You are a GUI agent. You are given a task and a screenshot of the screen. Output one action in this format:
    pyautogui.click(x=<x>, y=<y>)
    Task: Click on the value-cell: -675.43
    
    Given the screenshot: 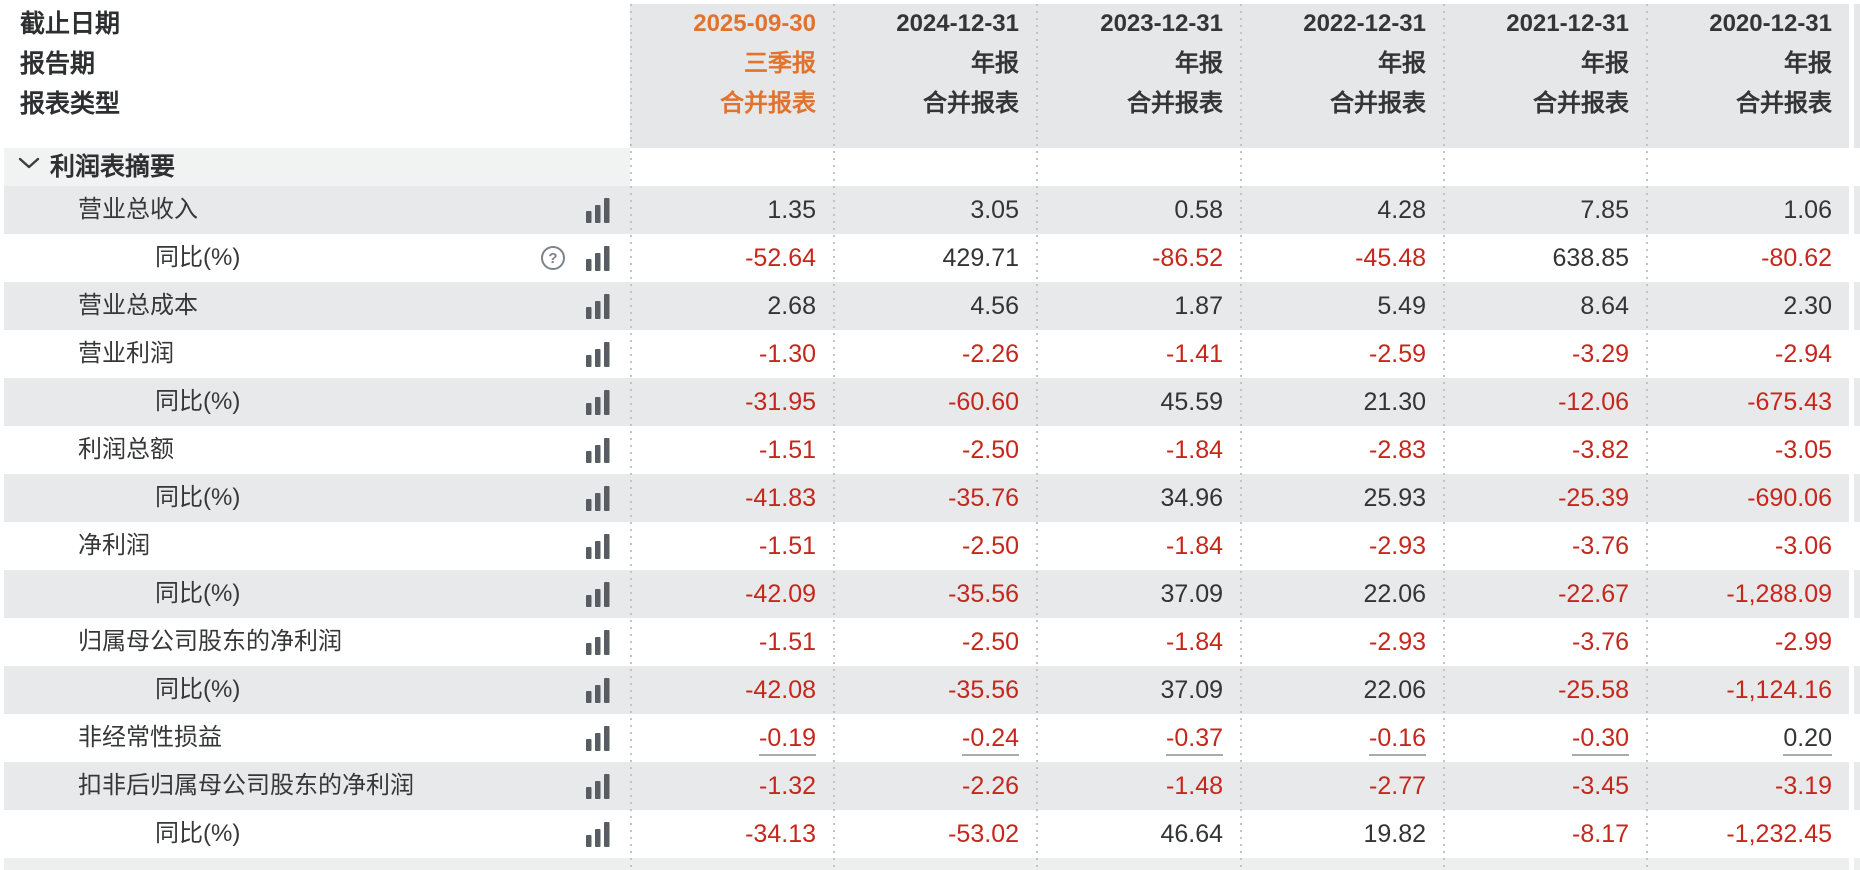 What is the action you would take?
    pyautogui.click(x=1747, y=402)
    